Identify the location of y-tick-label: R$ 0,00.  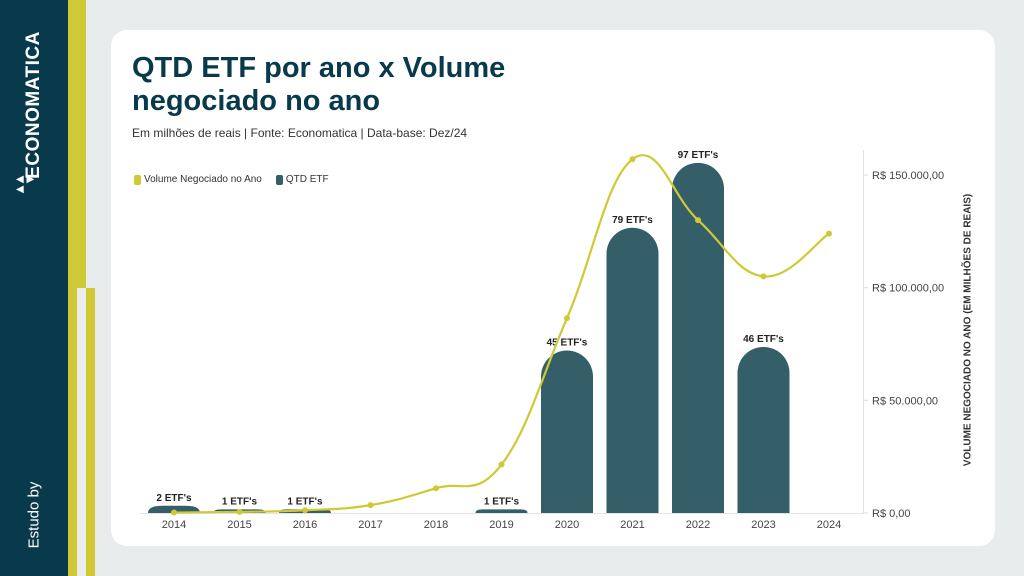
(891, 514).